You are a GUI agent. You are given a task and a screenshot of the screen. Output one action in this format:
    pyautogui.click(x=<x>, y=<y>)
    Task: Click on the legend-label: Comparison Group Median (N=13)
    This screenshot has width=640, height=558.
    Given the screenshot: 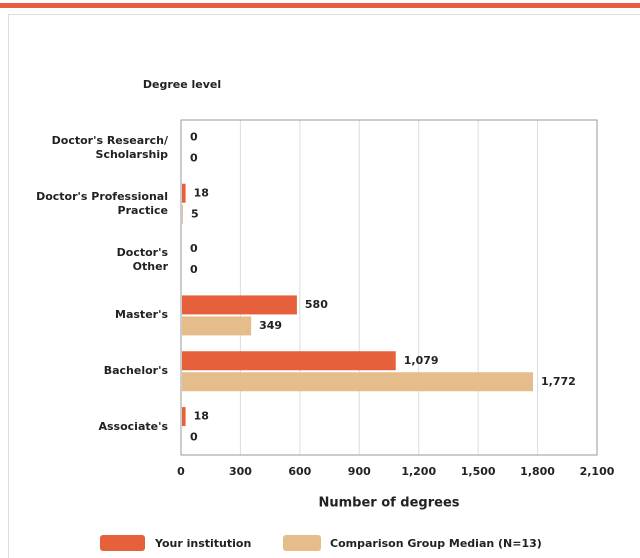 What is the action you would take?
    pyautogui.click(x=436, y=543)
    